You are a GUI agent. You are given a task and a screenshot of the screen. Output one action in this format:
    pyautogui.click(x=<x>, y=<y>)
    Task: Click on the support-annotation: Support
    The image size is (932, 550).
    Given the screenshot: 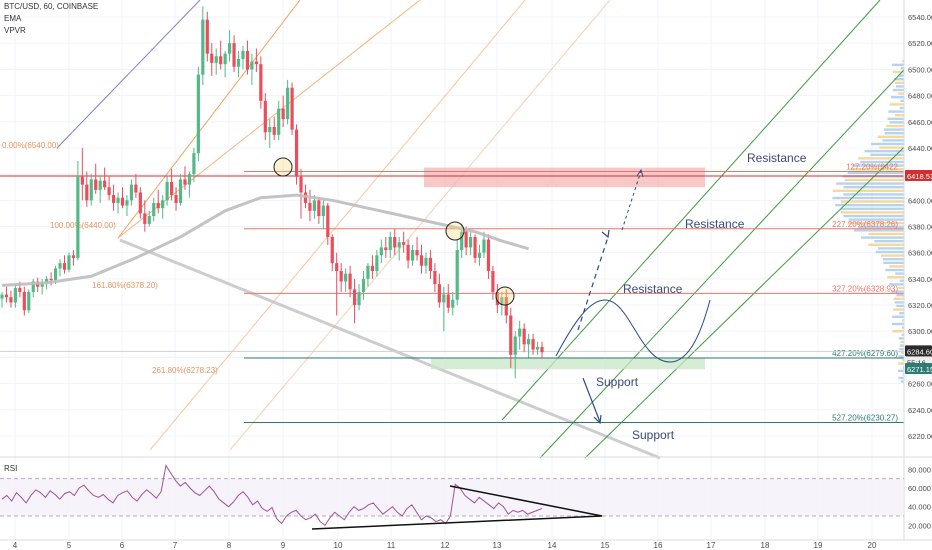 What is the action you would take?
    pyautogui.click(x=653, y=435)
    